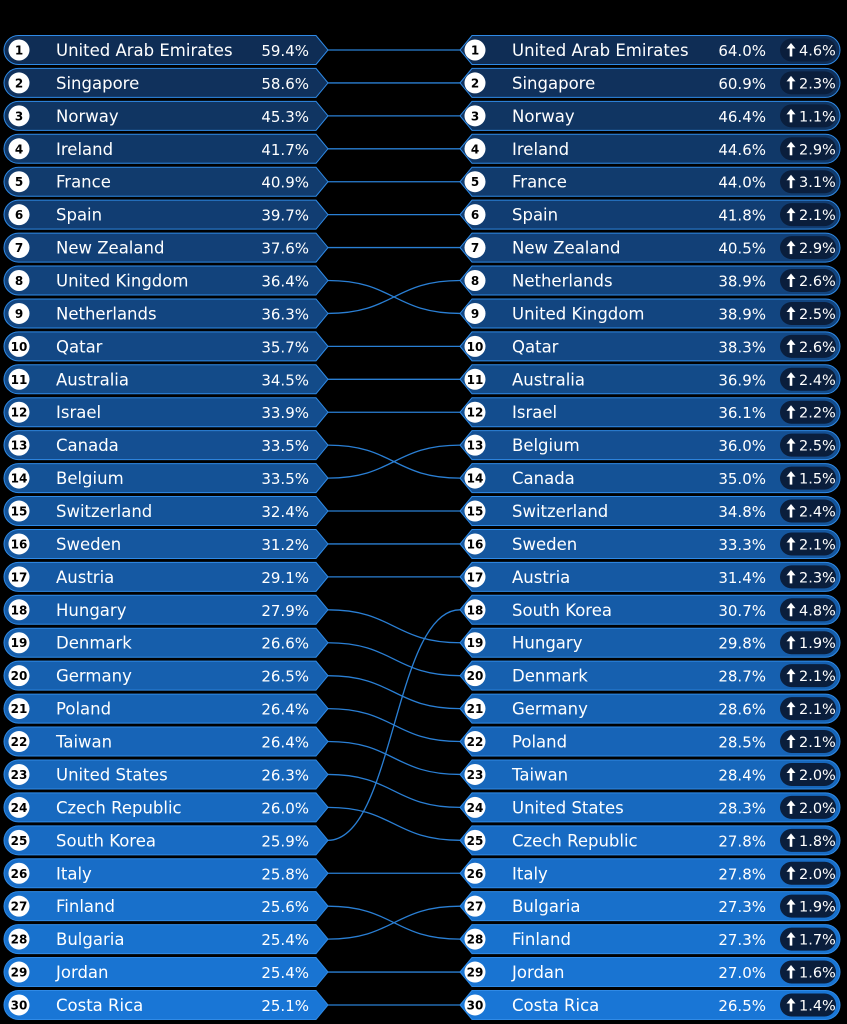  I want to click on country-label: Australia, so click(548, 379).